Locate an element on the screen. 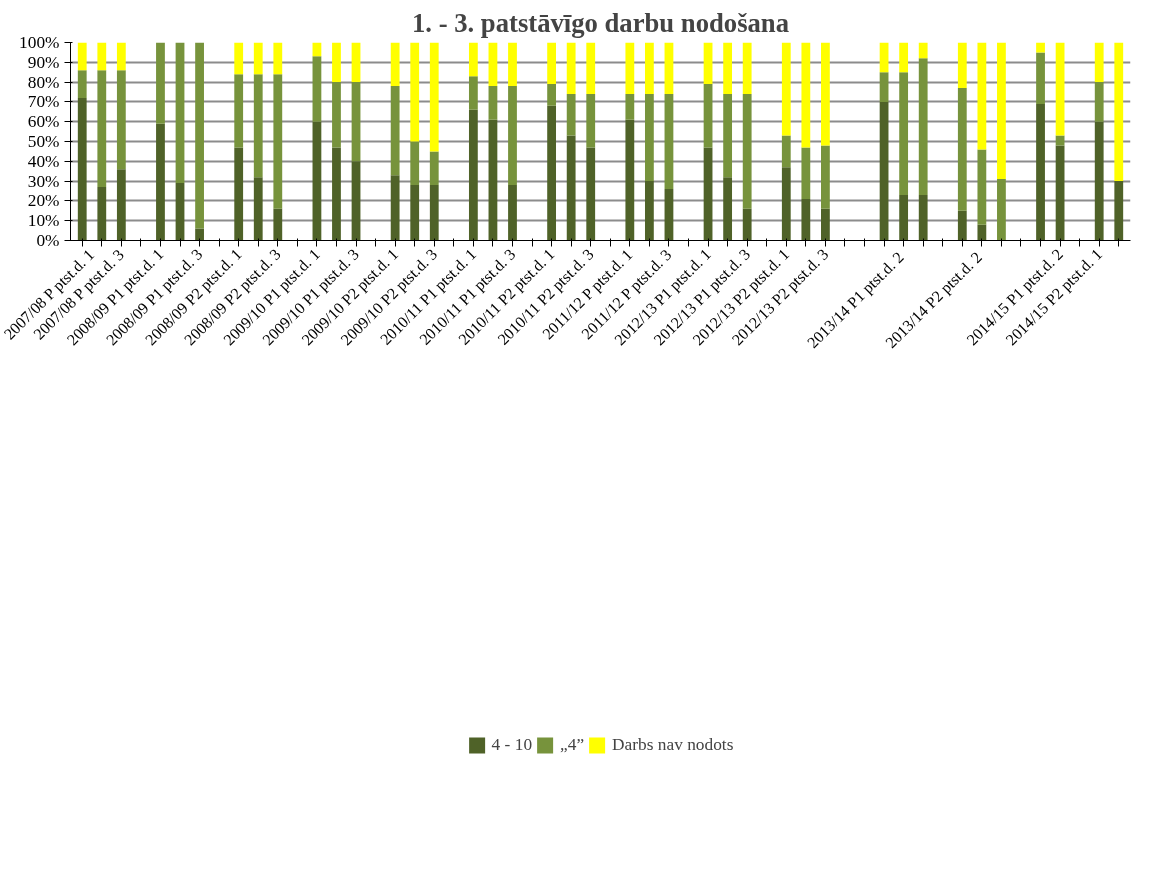 The height and width of the screenshot is (896, 1173). y-tick-label: 40% is located at coordinates (43, 161).